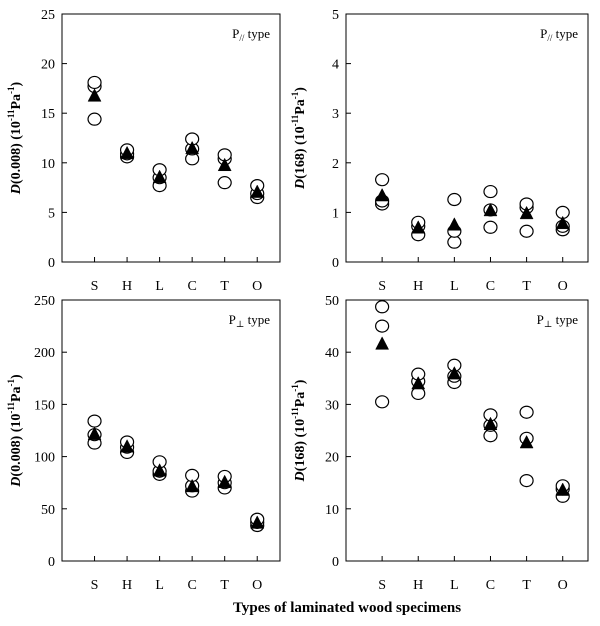 This screenshot has height=626, width=600. I want to click on y-tick-label: 15, so click(48, 114).